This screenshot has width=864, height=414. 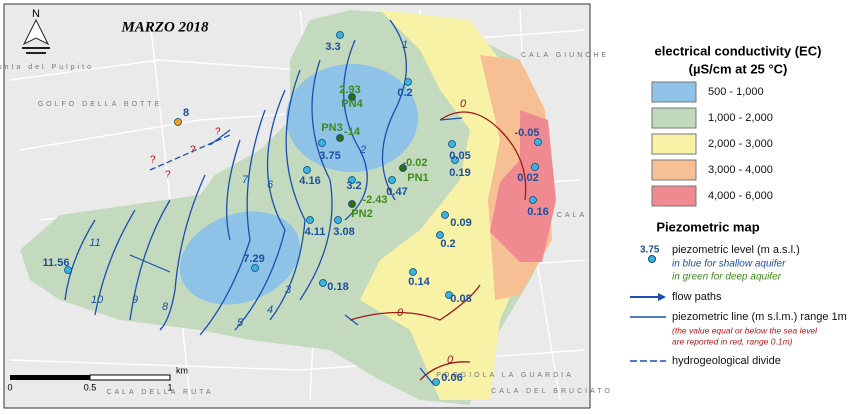 What do you see at coordinates (736, 92) in the screenshot?
I see `legend-label: 500 - 1,000` at bounding box center [736, 92].